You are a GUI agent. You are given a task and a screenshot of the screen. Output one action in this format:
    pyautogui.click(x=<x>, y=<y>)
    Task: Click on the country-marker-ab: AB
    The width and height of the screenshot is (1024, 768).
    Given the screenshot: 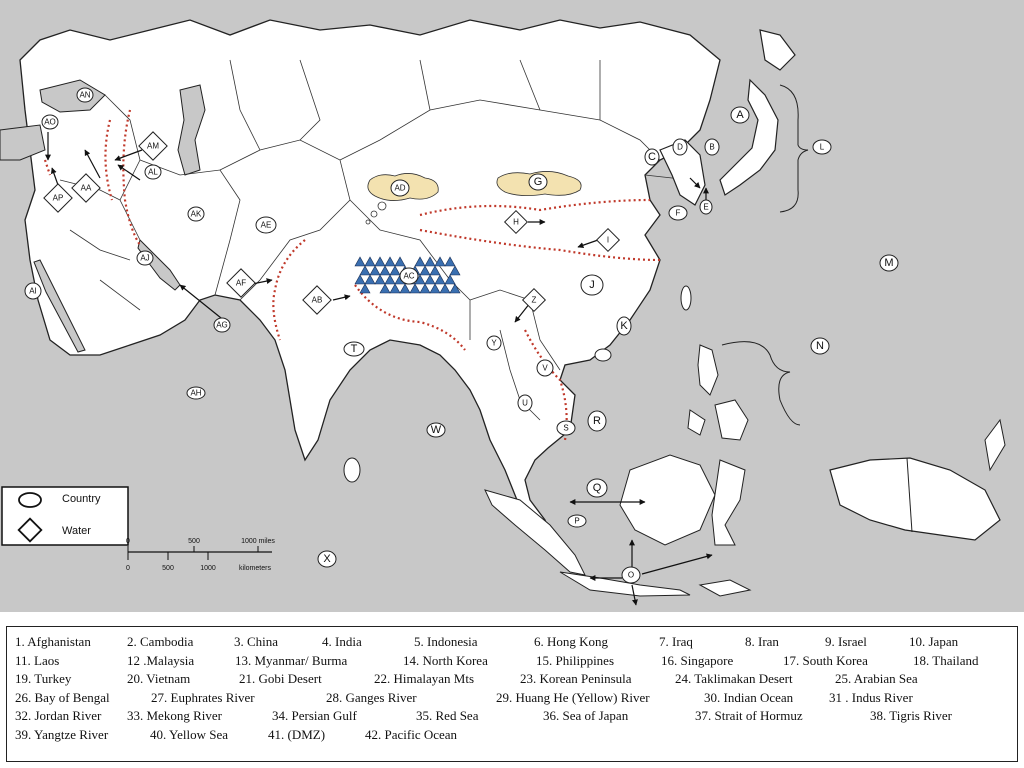 What is the action you would take?
    pyautogui.click(x=317, y=300)
    